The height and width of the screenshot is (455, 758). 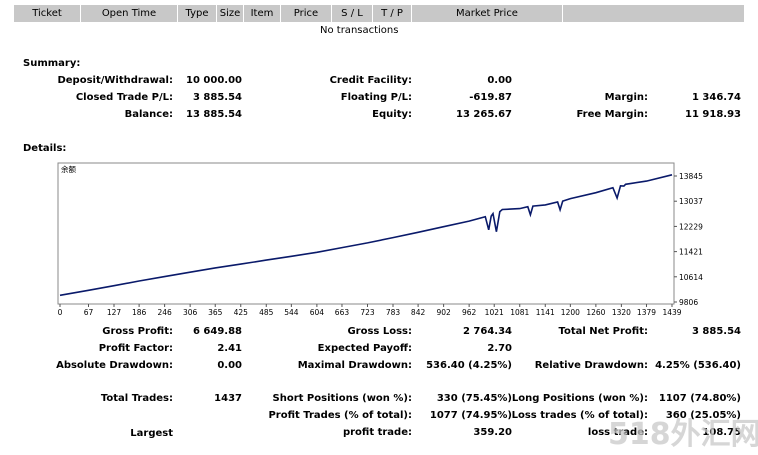 I want to click on gross-loss-value: 2 764.34, so click(x=487, y=331).